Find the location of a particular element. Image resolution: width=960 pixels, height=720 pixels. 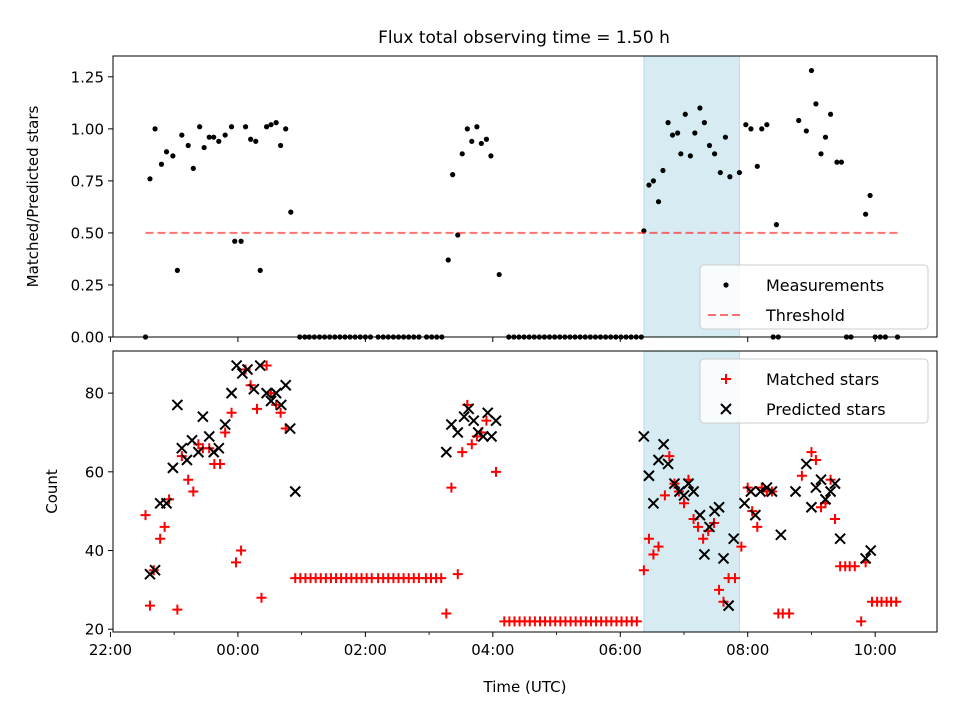

legend-label: Matched stars is located at coordinates (822, 379).